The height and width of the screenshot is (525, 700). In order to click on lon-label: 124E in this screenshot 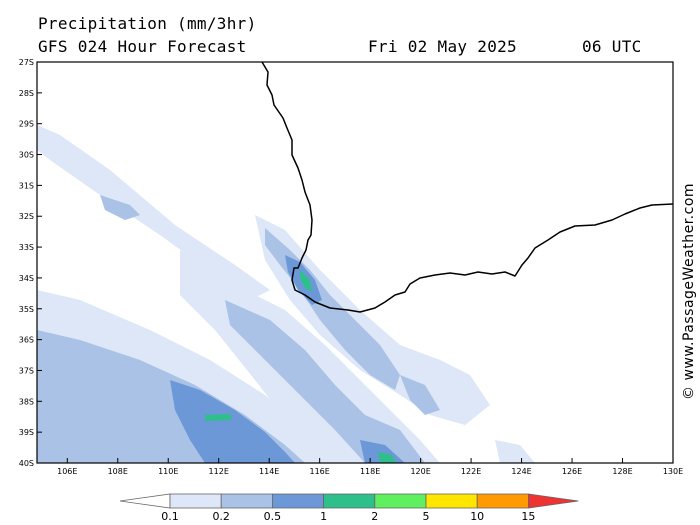, I will do `click(521, 471)`.